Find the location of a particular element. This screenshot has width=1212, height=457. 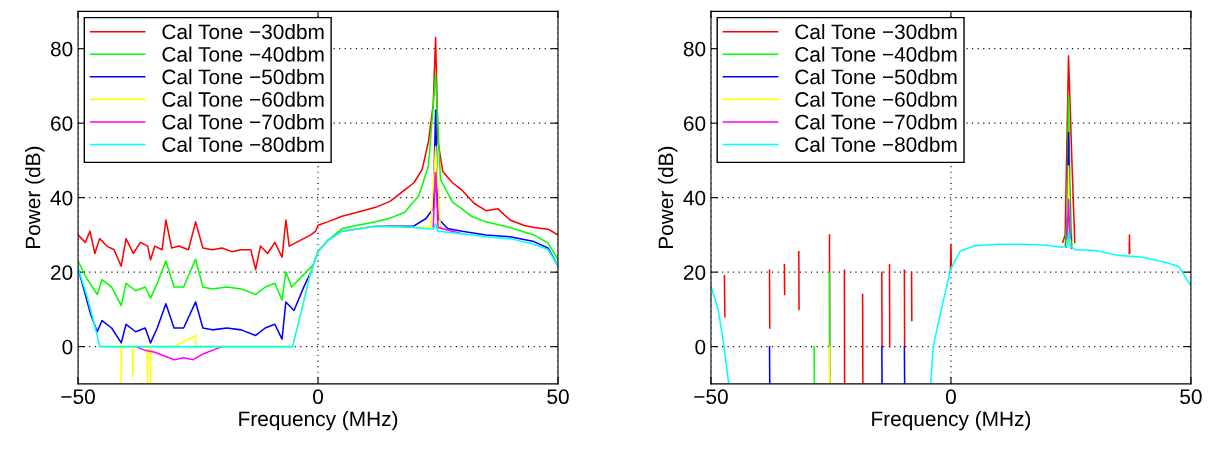

line-series is located at coordinates (318, 285).